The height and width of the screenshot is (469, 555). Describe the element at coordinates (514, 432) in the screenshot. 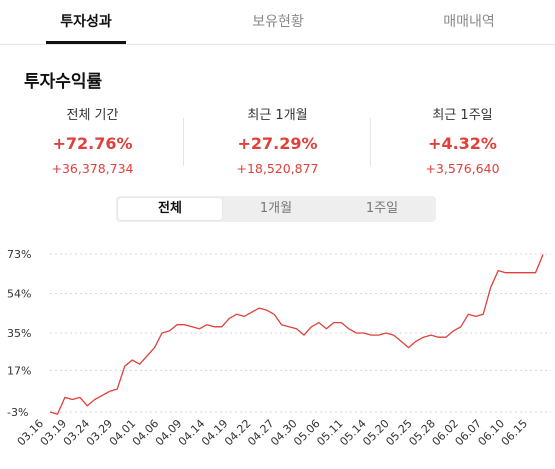

I see `x-tick-label: 06.15` at that location.